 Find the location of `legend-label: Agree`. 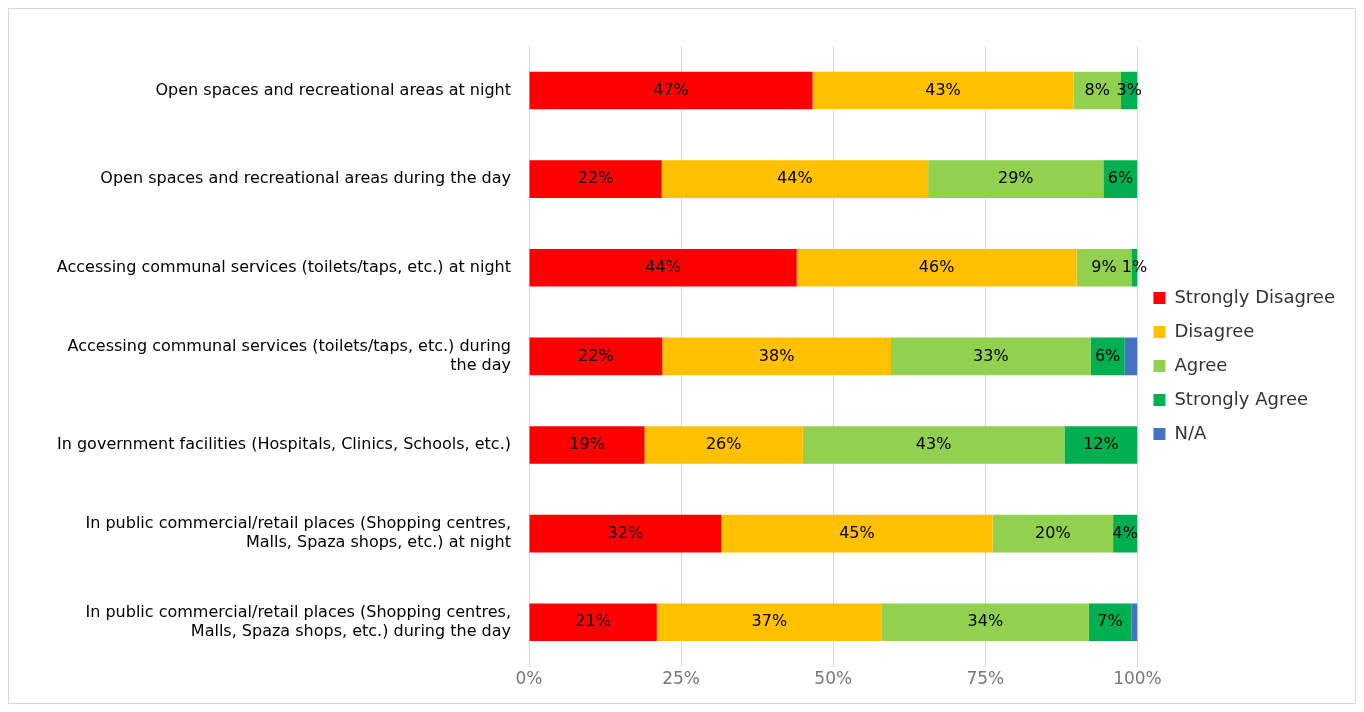

legend-label: Agree is located at coordinates (1201, 364).